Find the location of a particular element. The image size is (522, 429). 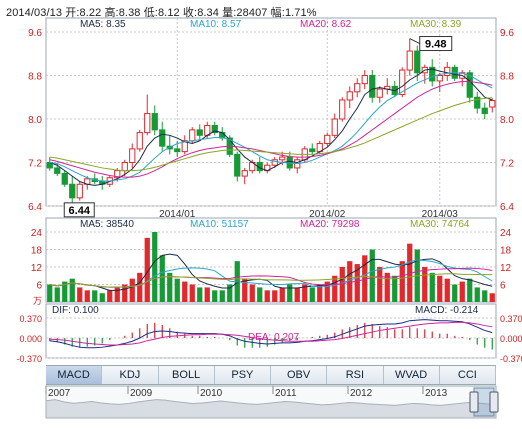

macd-dea-label: DEA: 0.207 is located at coordinates (274, 337).